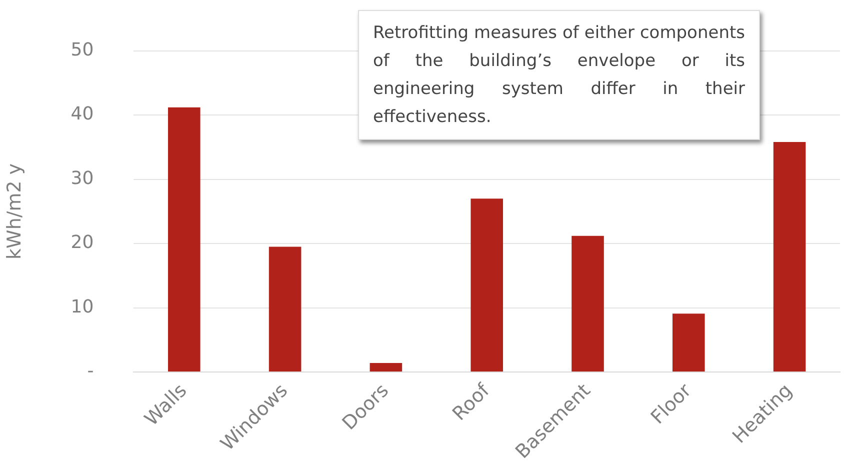 The width and height of the screenshot is (845, 472). I want to click on y-tick-label: 40, so click(82, 114).